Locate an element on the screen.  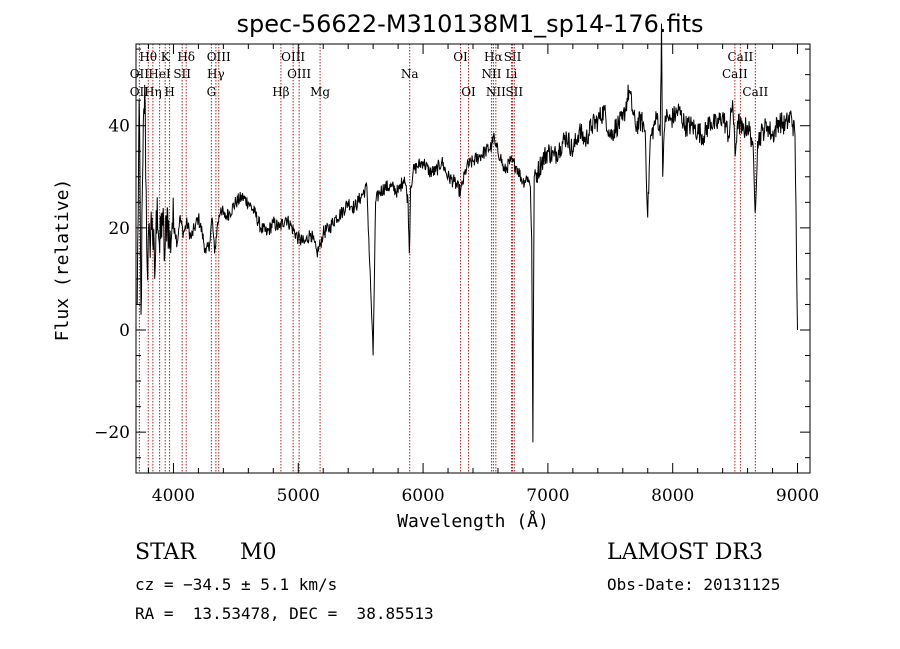
y-tick-label: 0 is located at coordinates (124, 331).